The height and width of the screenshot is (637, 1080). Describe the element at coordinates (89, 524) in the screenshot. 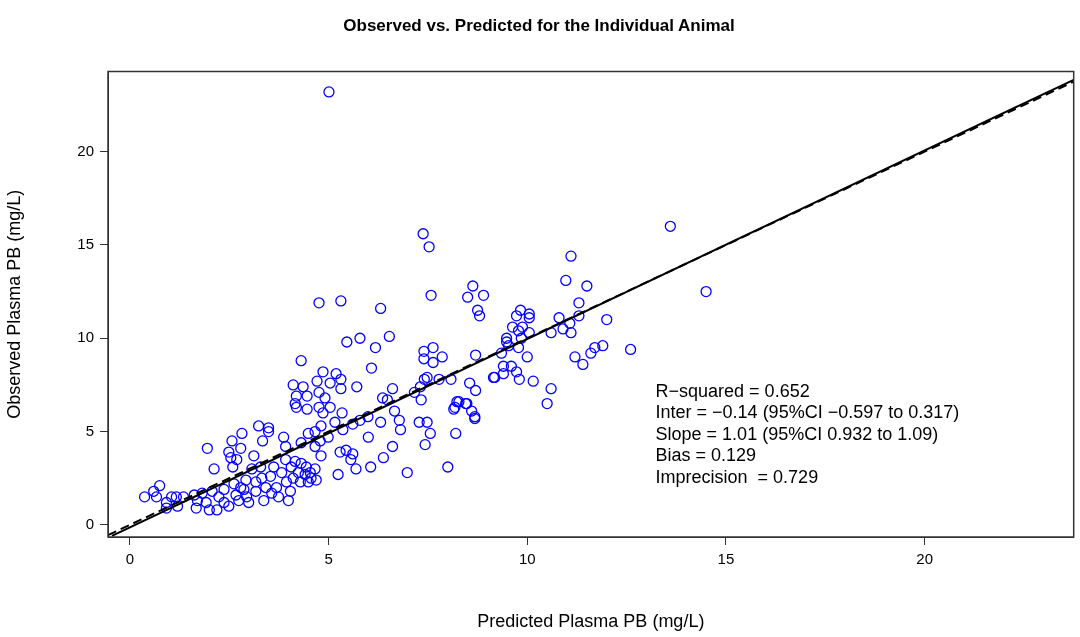

I see `y-tick-label: 0` at that location.